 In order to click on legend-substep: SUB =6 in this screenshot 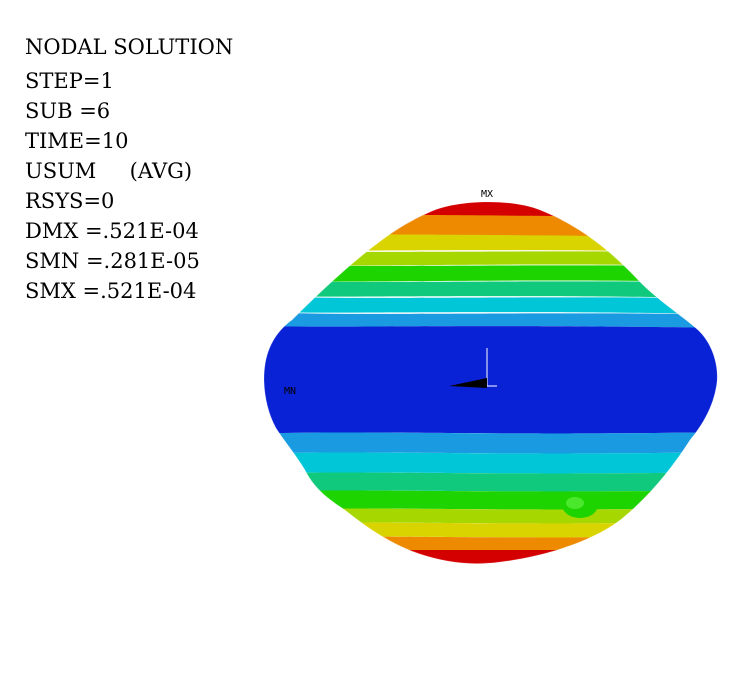, I will do `click(68, 111)`.